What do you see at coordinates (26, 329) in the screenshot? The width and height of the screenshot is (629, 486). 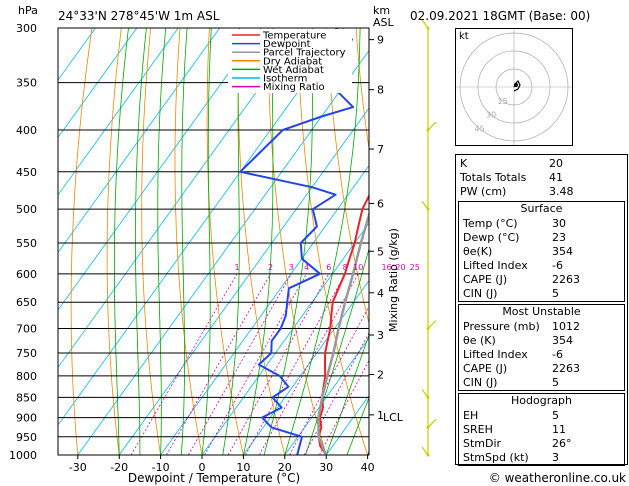 I see `pressure-tick-label: 700` at bounding box center [26, 329].